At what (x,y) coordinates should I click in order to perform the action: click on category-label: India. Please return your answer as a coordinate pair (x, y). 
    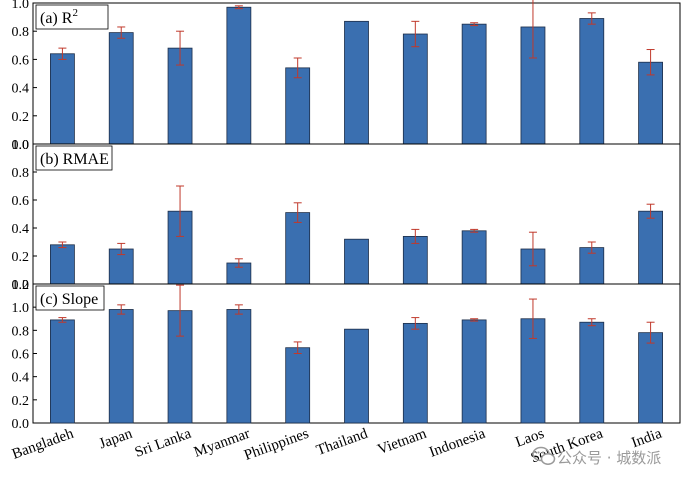
    Looking at the image, I should click on (647, 439).